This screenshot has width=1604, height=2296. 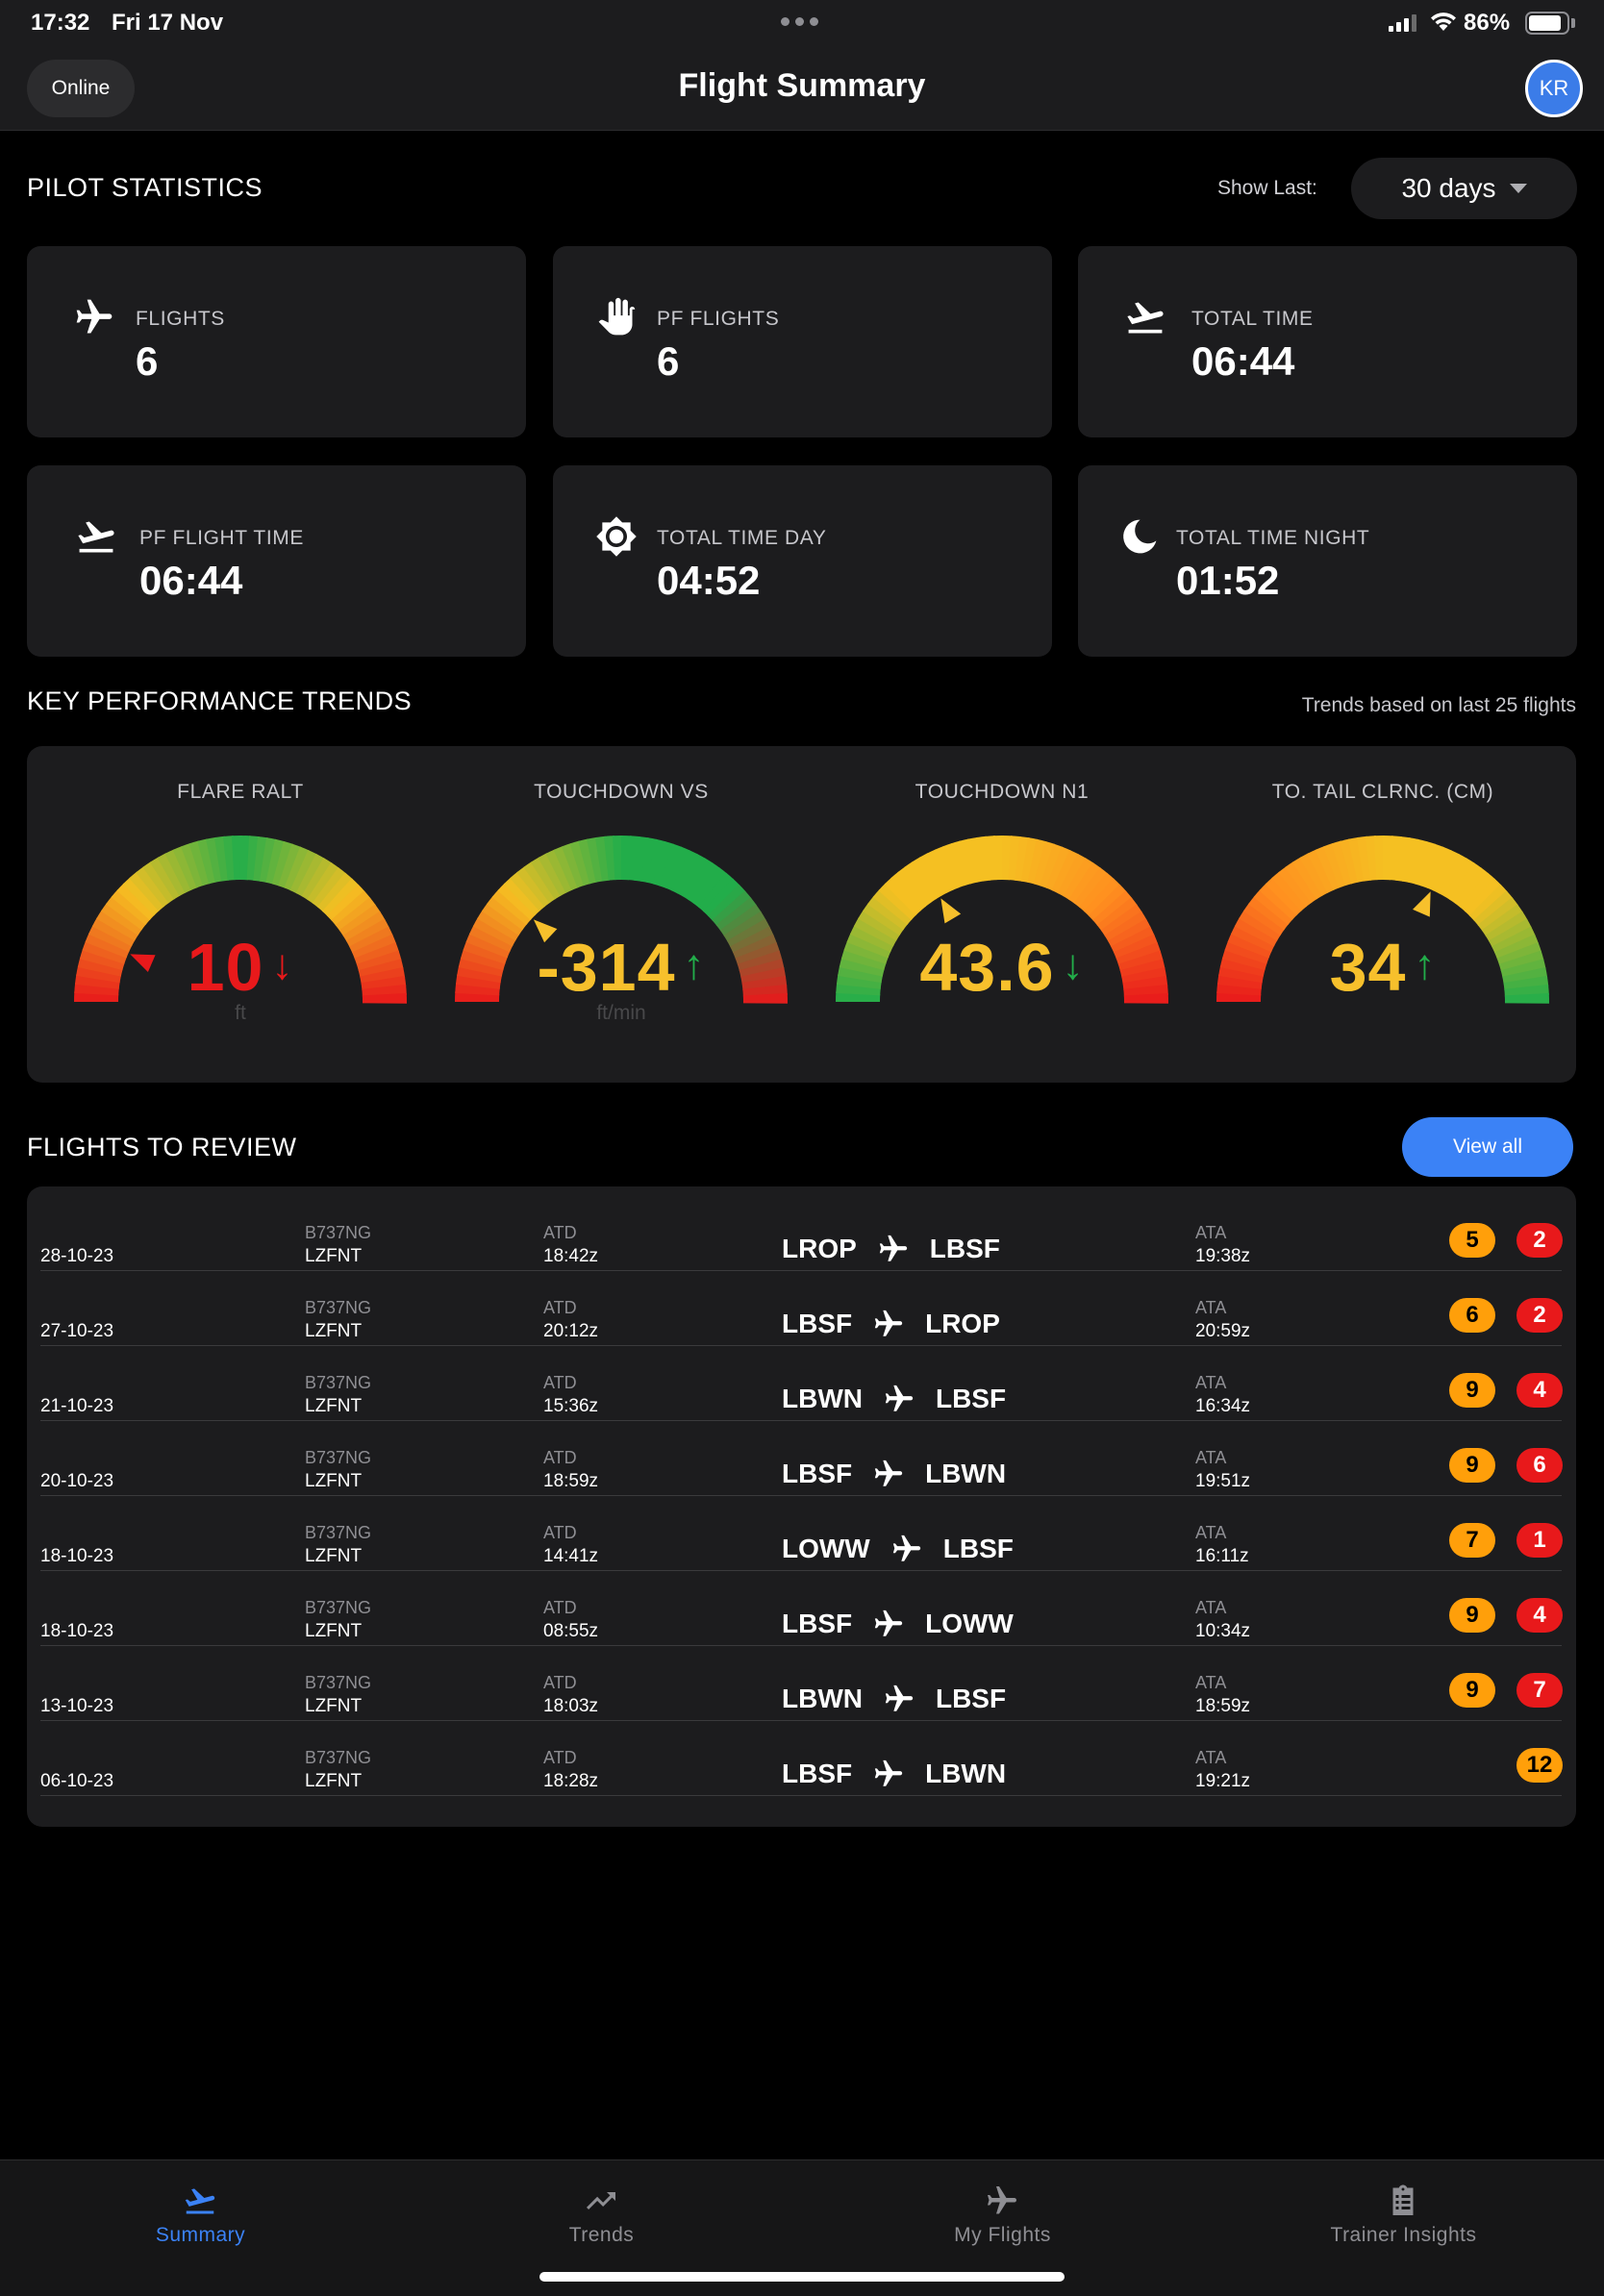 What do you see at coordinates (180, 319) in the screenshot?
I see `stat-label: FLIGHTS` at bounding box center [180, 319].